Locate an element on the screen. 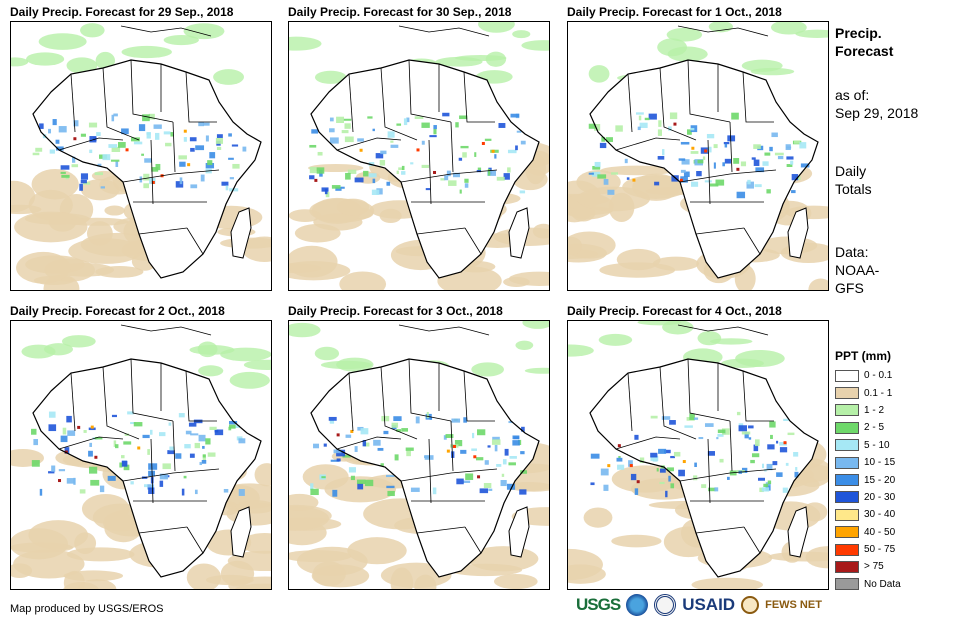  asof-label: as of: is located at coordinates (852, 95).